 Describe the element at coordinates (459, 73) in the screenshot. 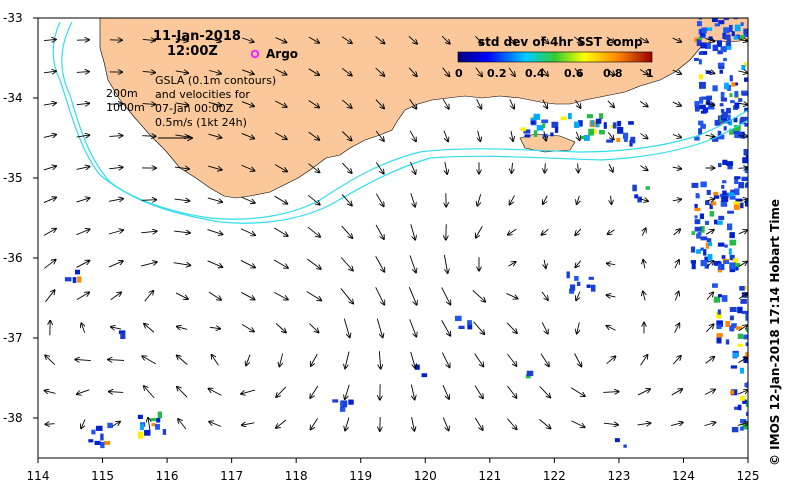

I see `colorbar-tick-0: 0` at that location.